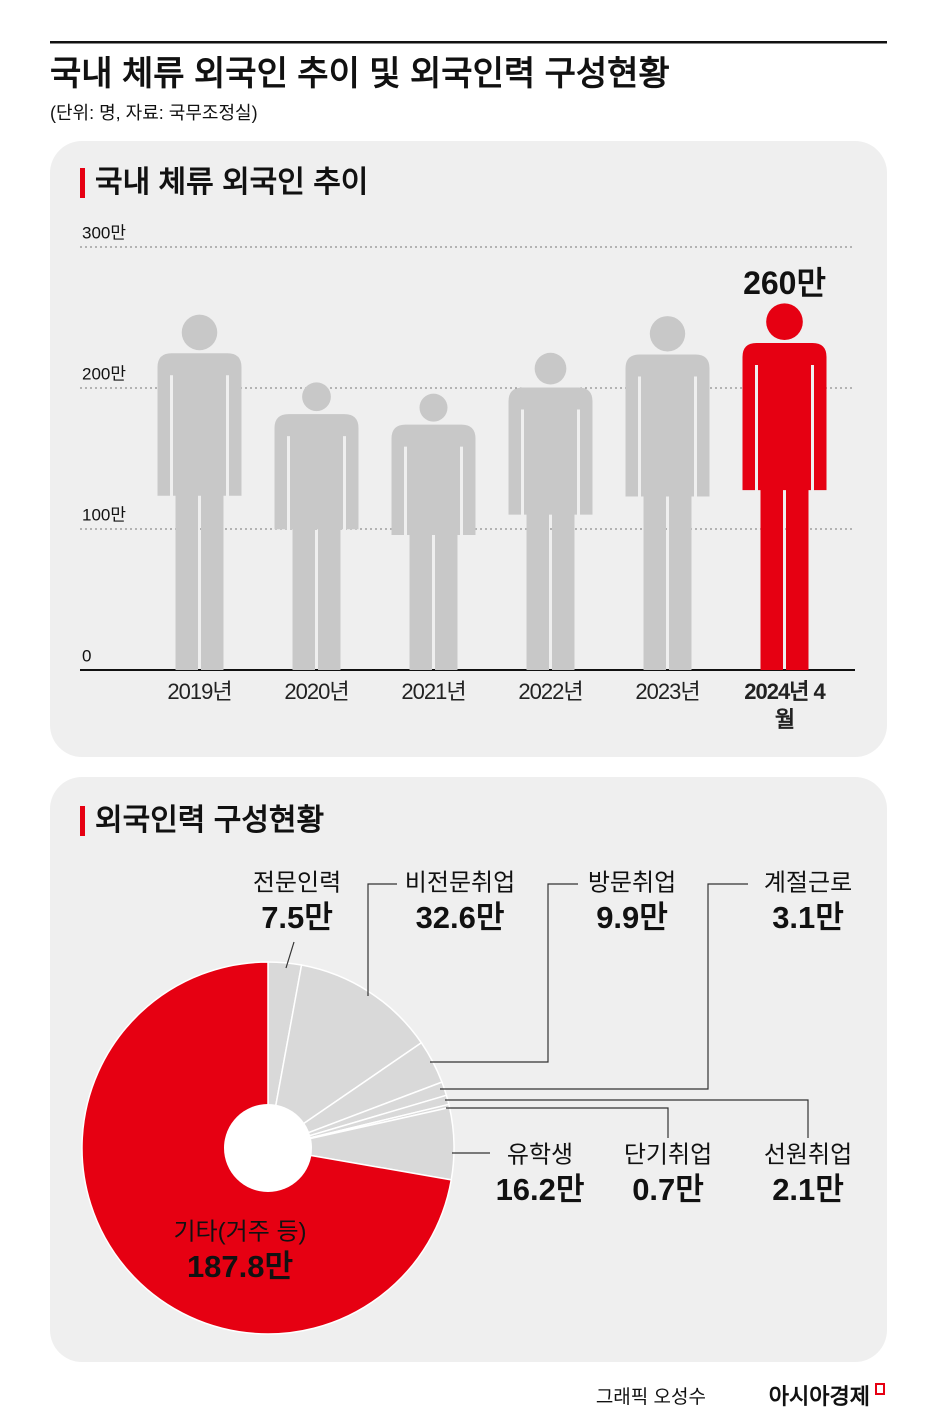 The image size is (935, 1427). Describe the element at coordinates (667, 691) in the screenshot. I see `x-tick-label: 2023년` at that location.